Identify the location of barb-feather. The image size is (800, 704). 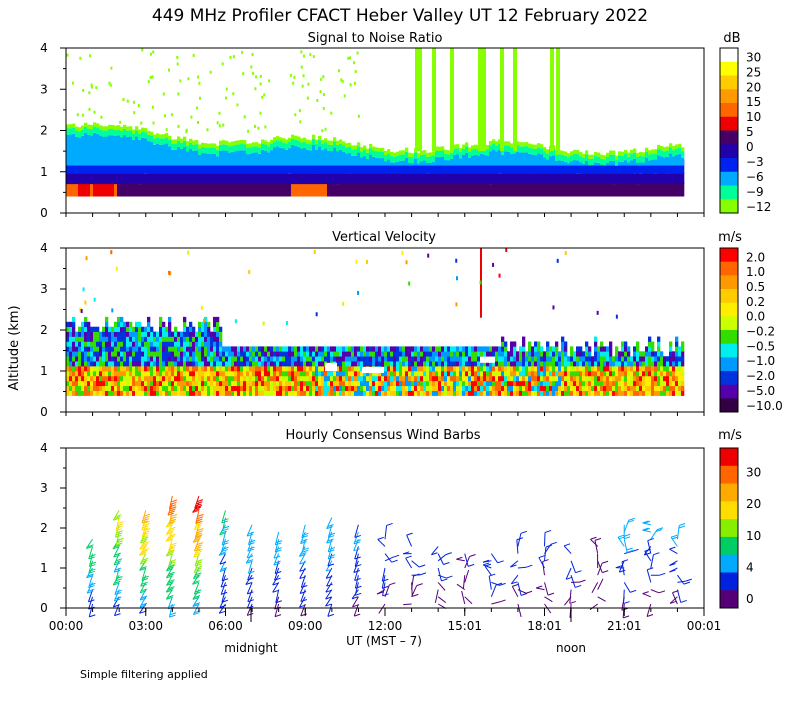
(446, 564).